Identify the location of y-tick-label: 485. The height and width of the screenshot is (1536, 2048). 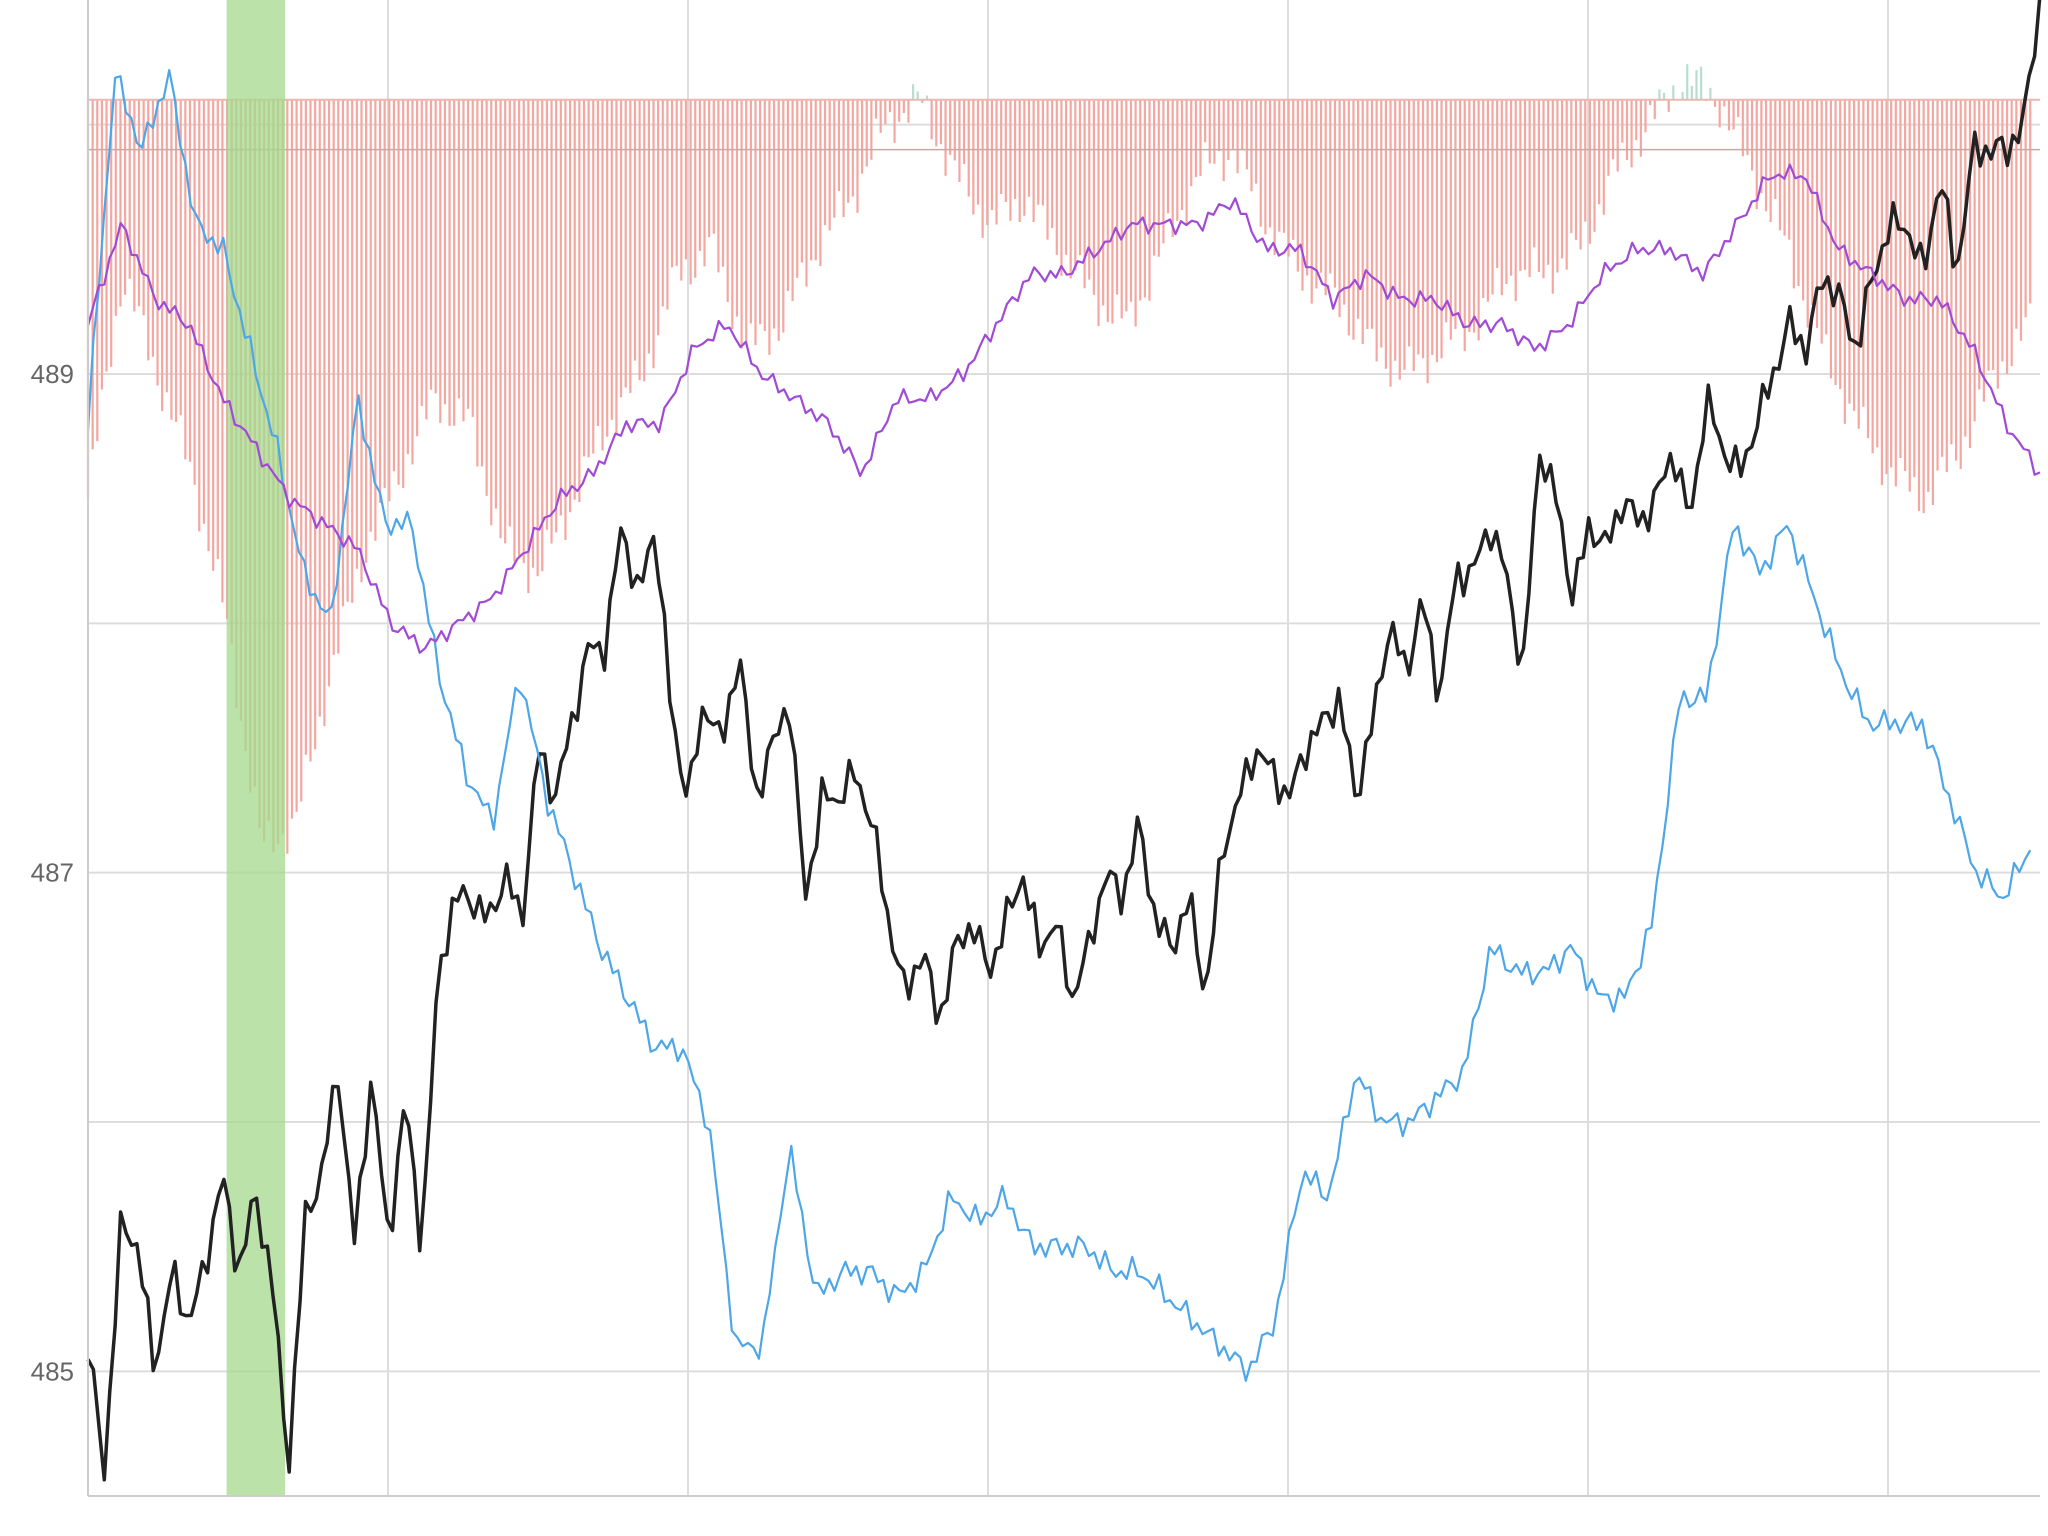
(52, 1371).